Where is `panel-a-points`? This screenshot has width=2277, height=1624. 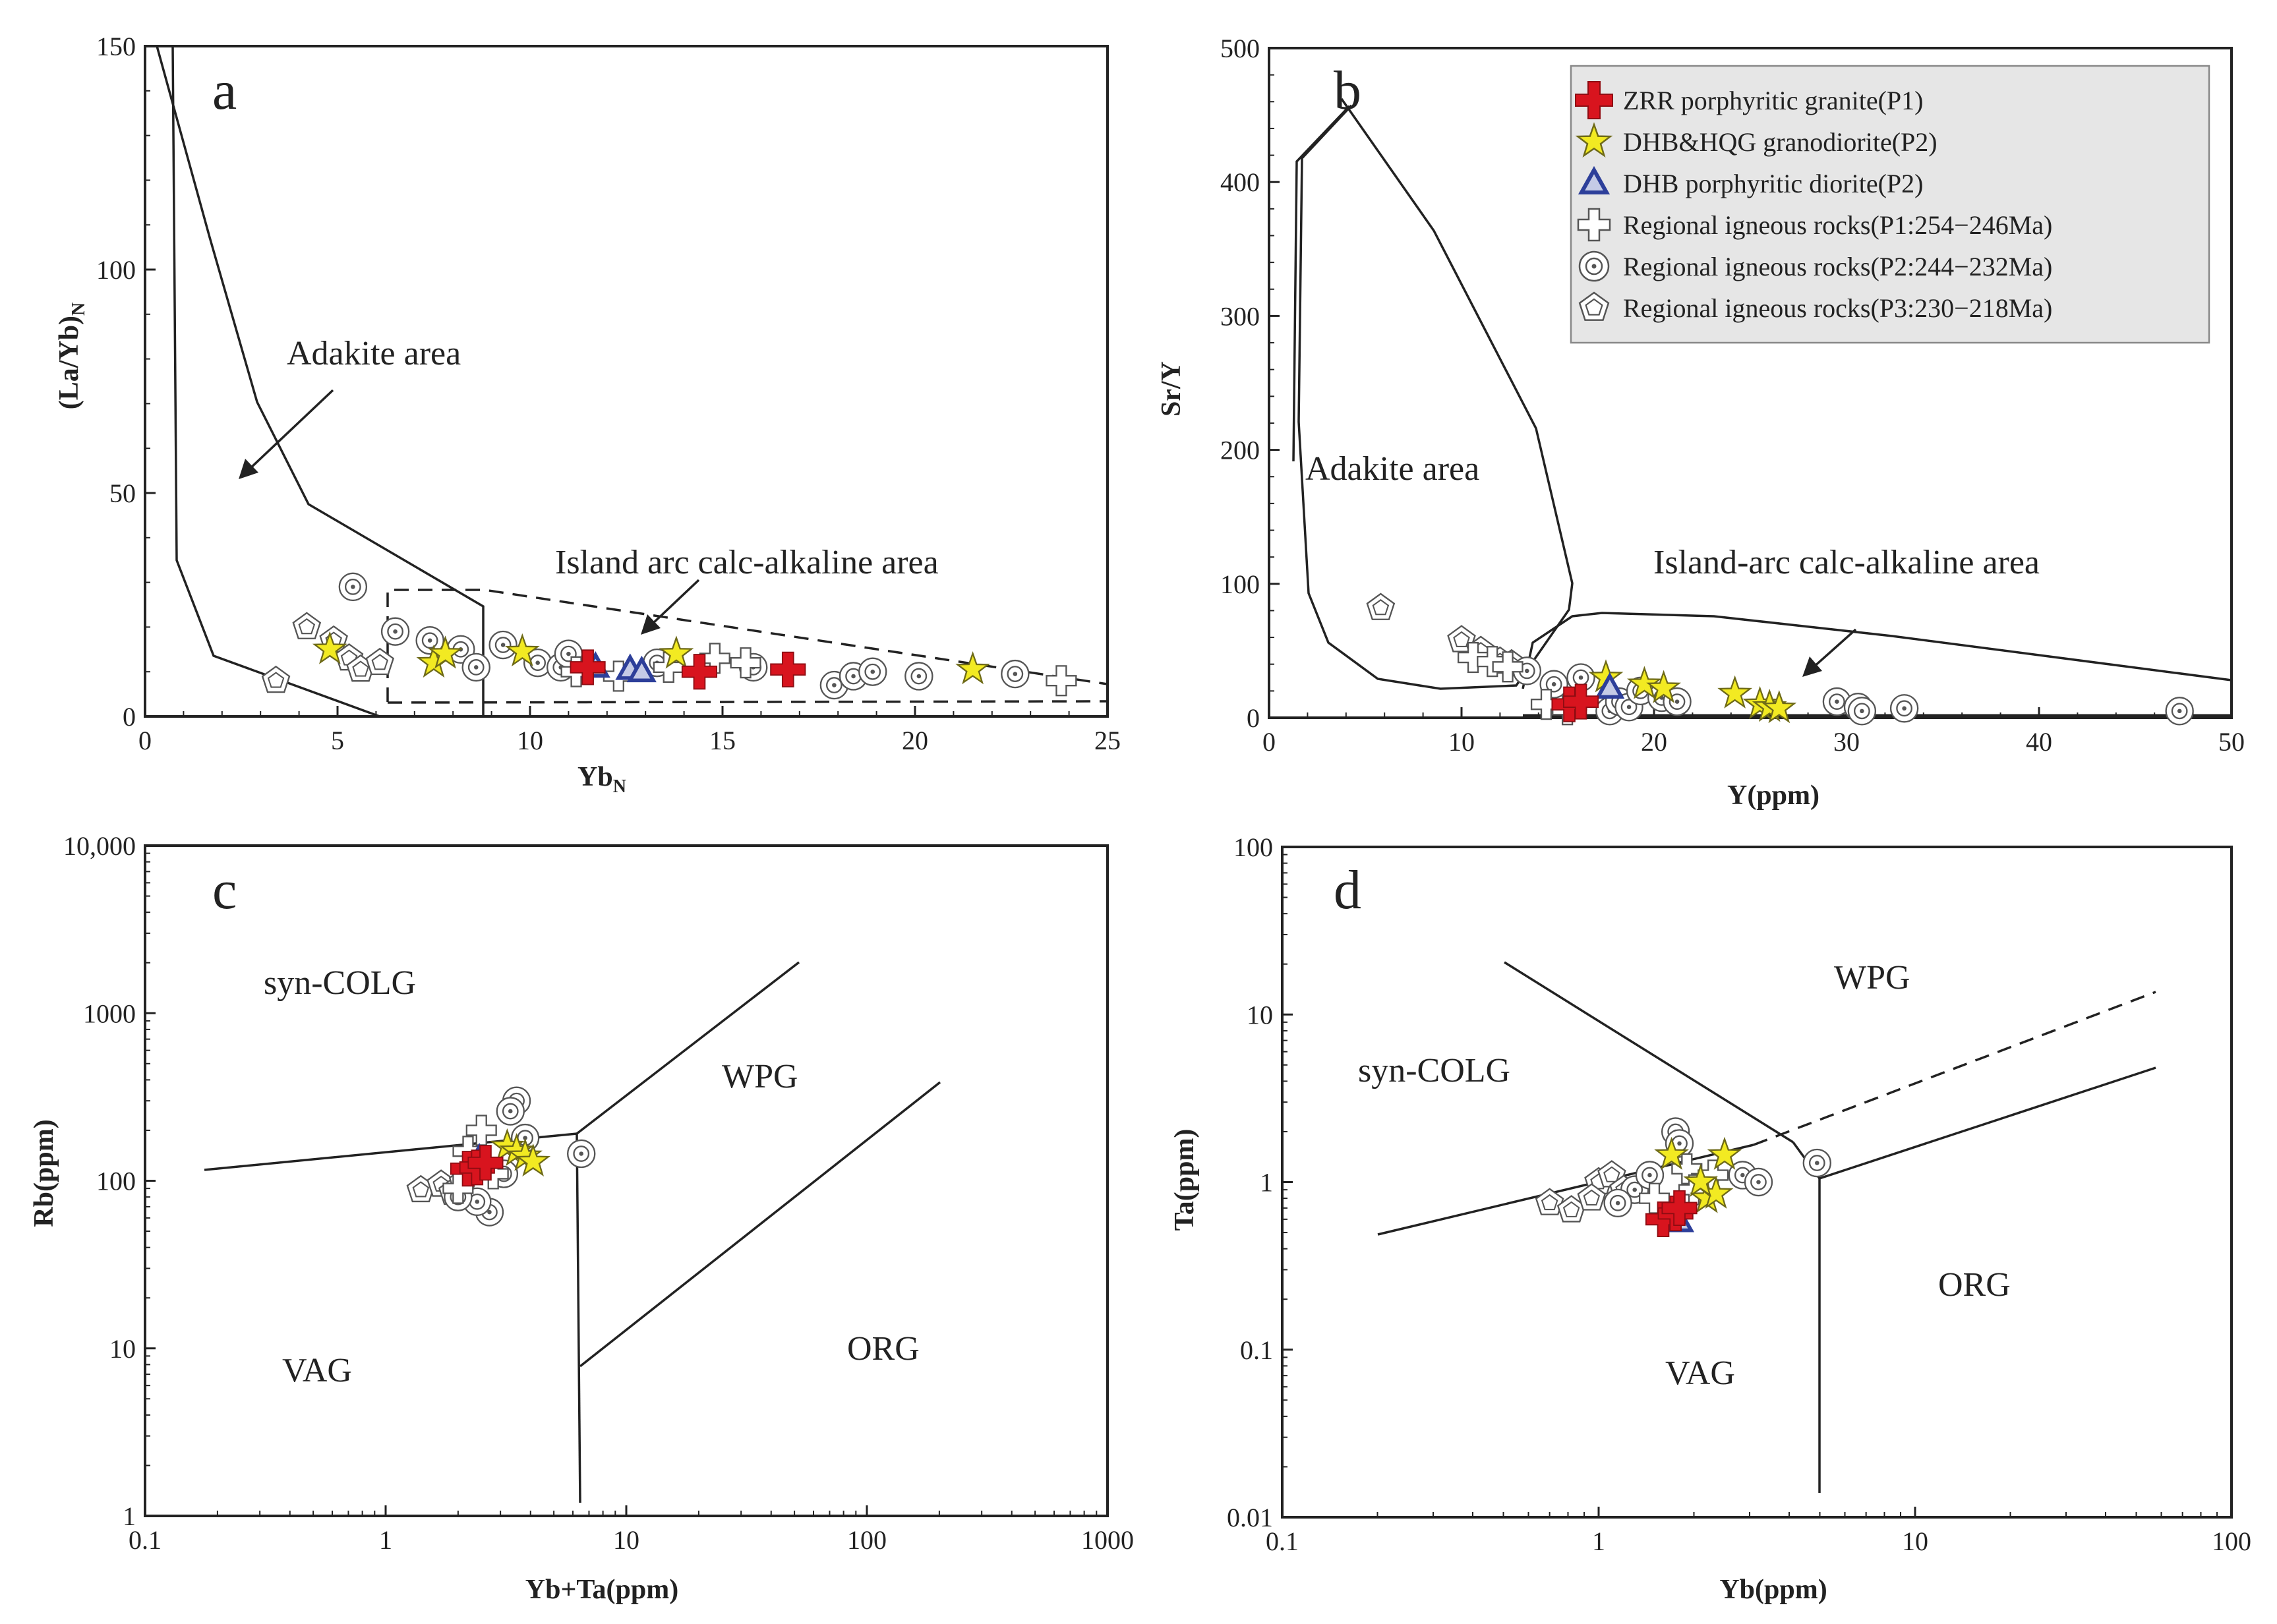
panel-a-points is located at coordinates (669, 636).